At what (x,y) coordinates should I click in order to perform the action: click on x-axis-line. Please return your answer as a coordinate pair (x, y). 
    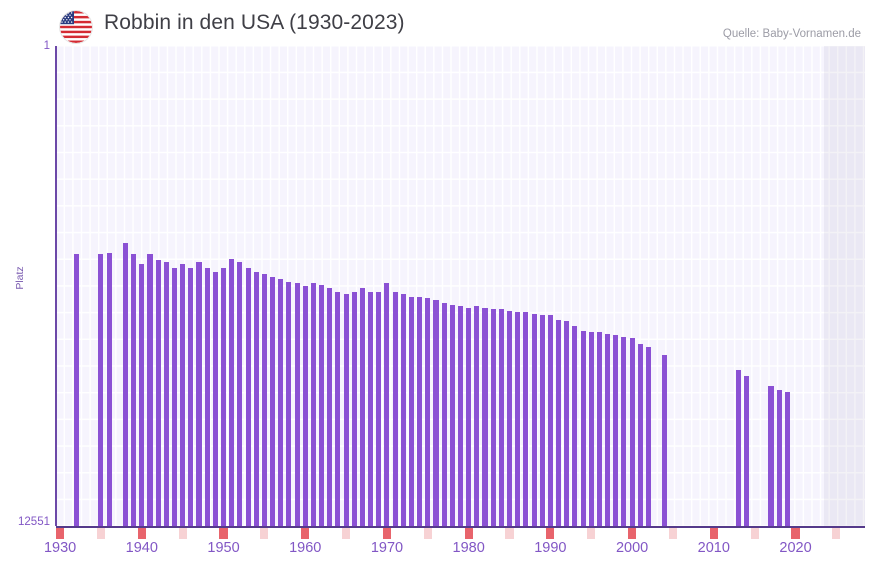
    Looking at the image, I should click on (460, 527).